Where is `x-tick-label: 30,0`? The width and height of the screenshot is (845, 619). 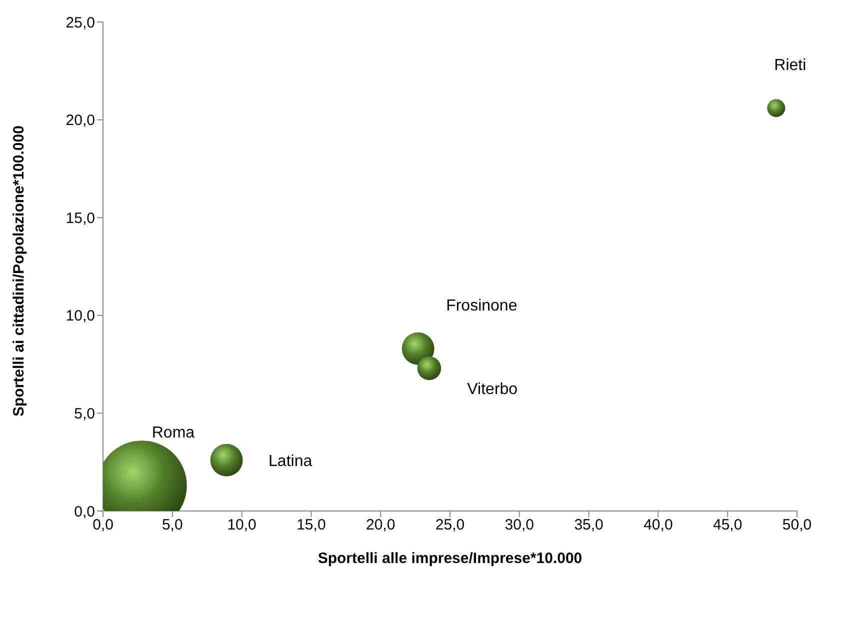
x-tick-label: 30,0 is located at coordinates (519, 525).